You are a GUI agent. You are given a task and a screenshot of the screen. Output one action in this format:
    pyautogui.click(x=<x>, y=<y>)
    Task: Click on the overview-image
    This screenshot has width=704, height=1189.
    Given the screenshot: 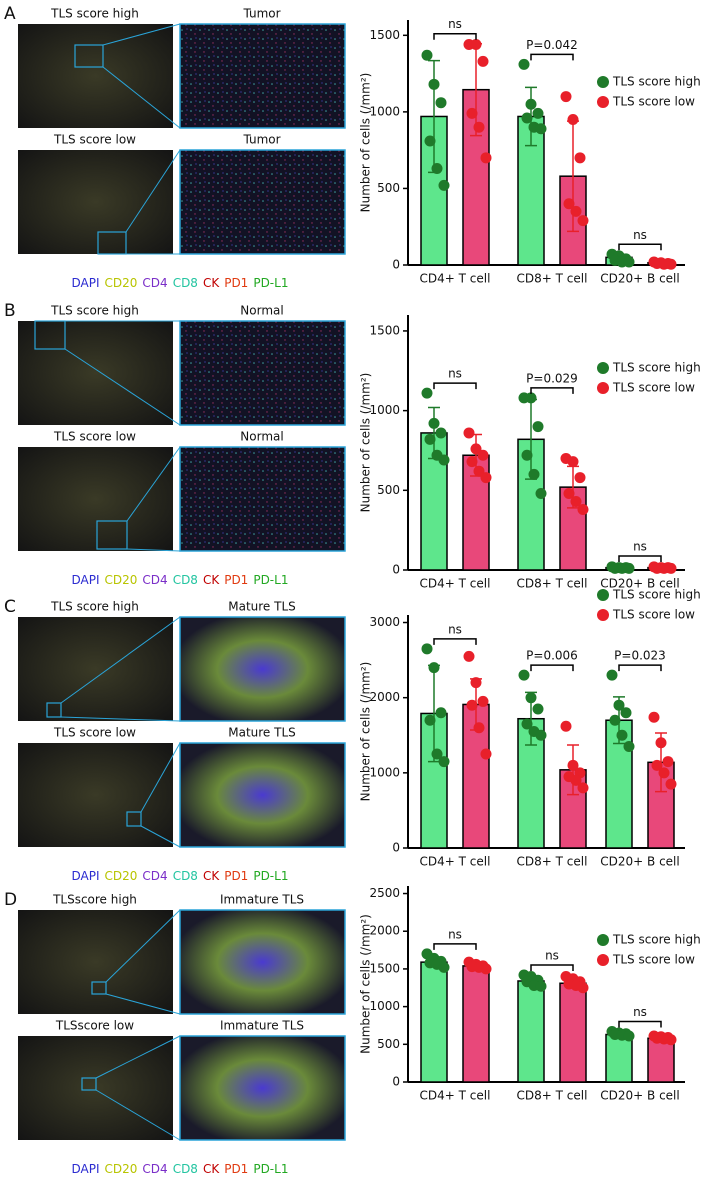 What is the action you would take?
    pyautogui.click(x=95, y=202)
    